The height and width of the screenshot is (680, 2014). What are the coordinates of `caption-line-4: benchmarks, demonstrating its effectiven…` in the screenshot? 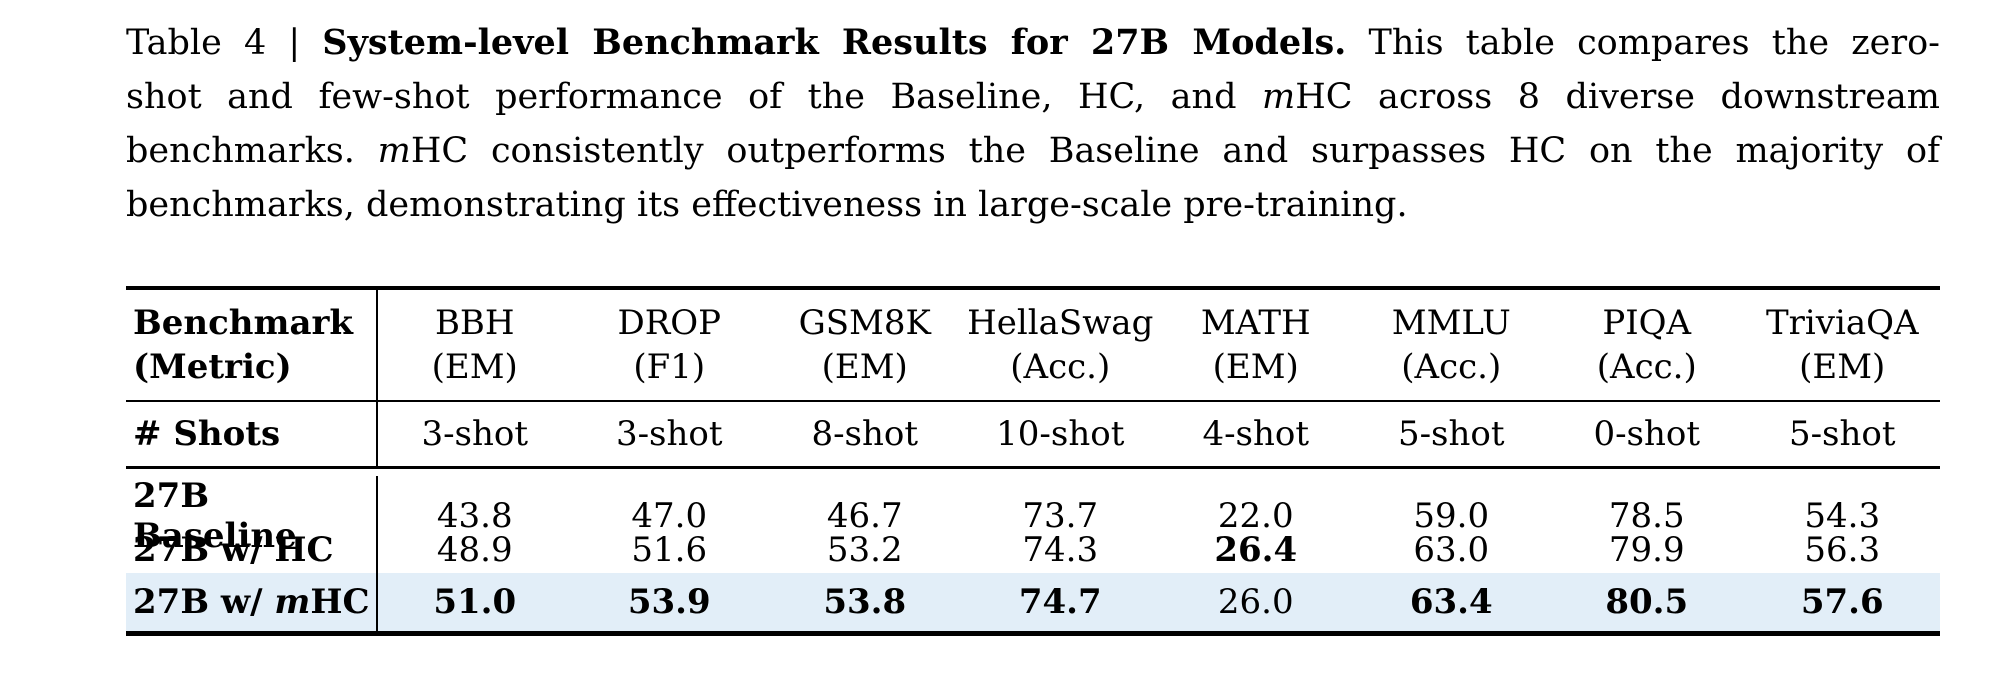 It's located at (767, 205).